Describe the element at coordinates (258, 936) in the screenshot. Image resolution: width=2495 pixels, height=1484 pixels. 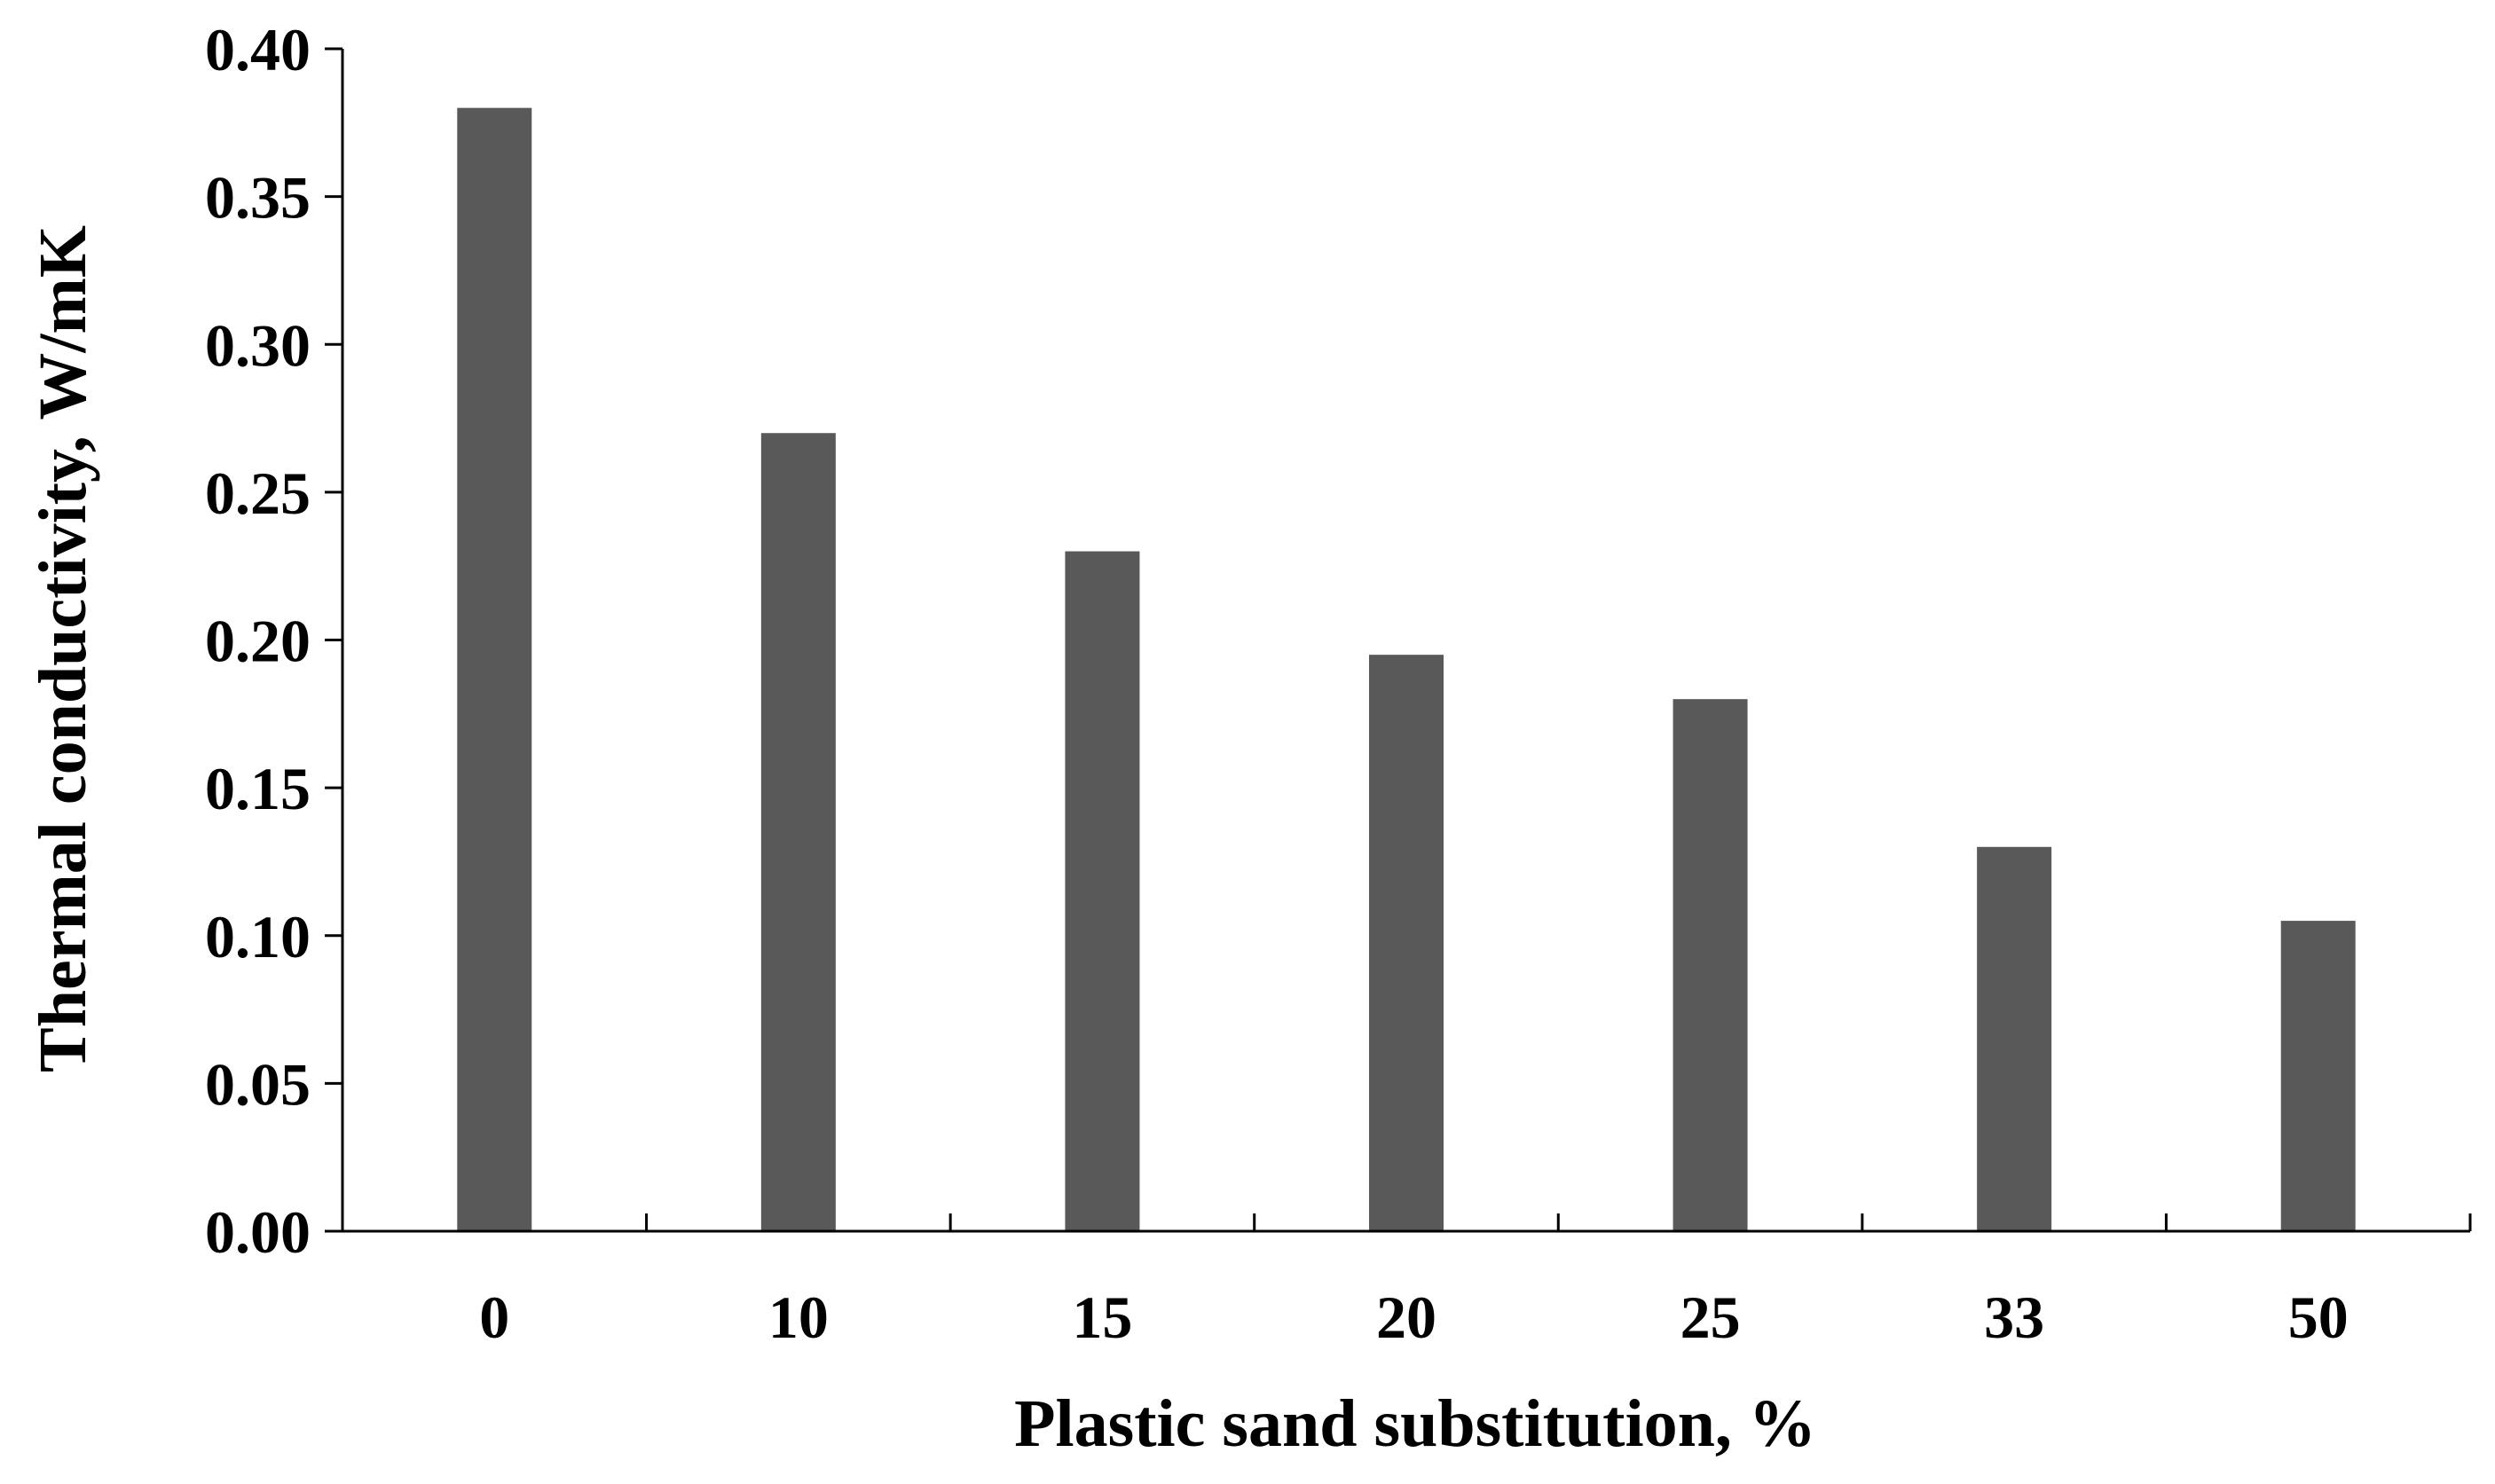
I see `y-tick-label: 0.10` at that location.